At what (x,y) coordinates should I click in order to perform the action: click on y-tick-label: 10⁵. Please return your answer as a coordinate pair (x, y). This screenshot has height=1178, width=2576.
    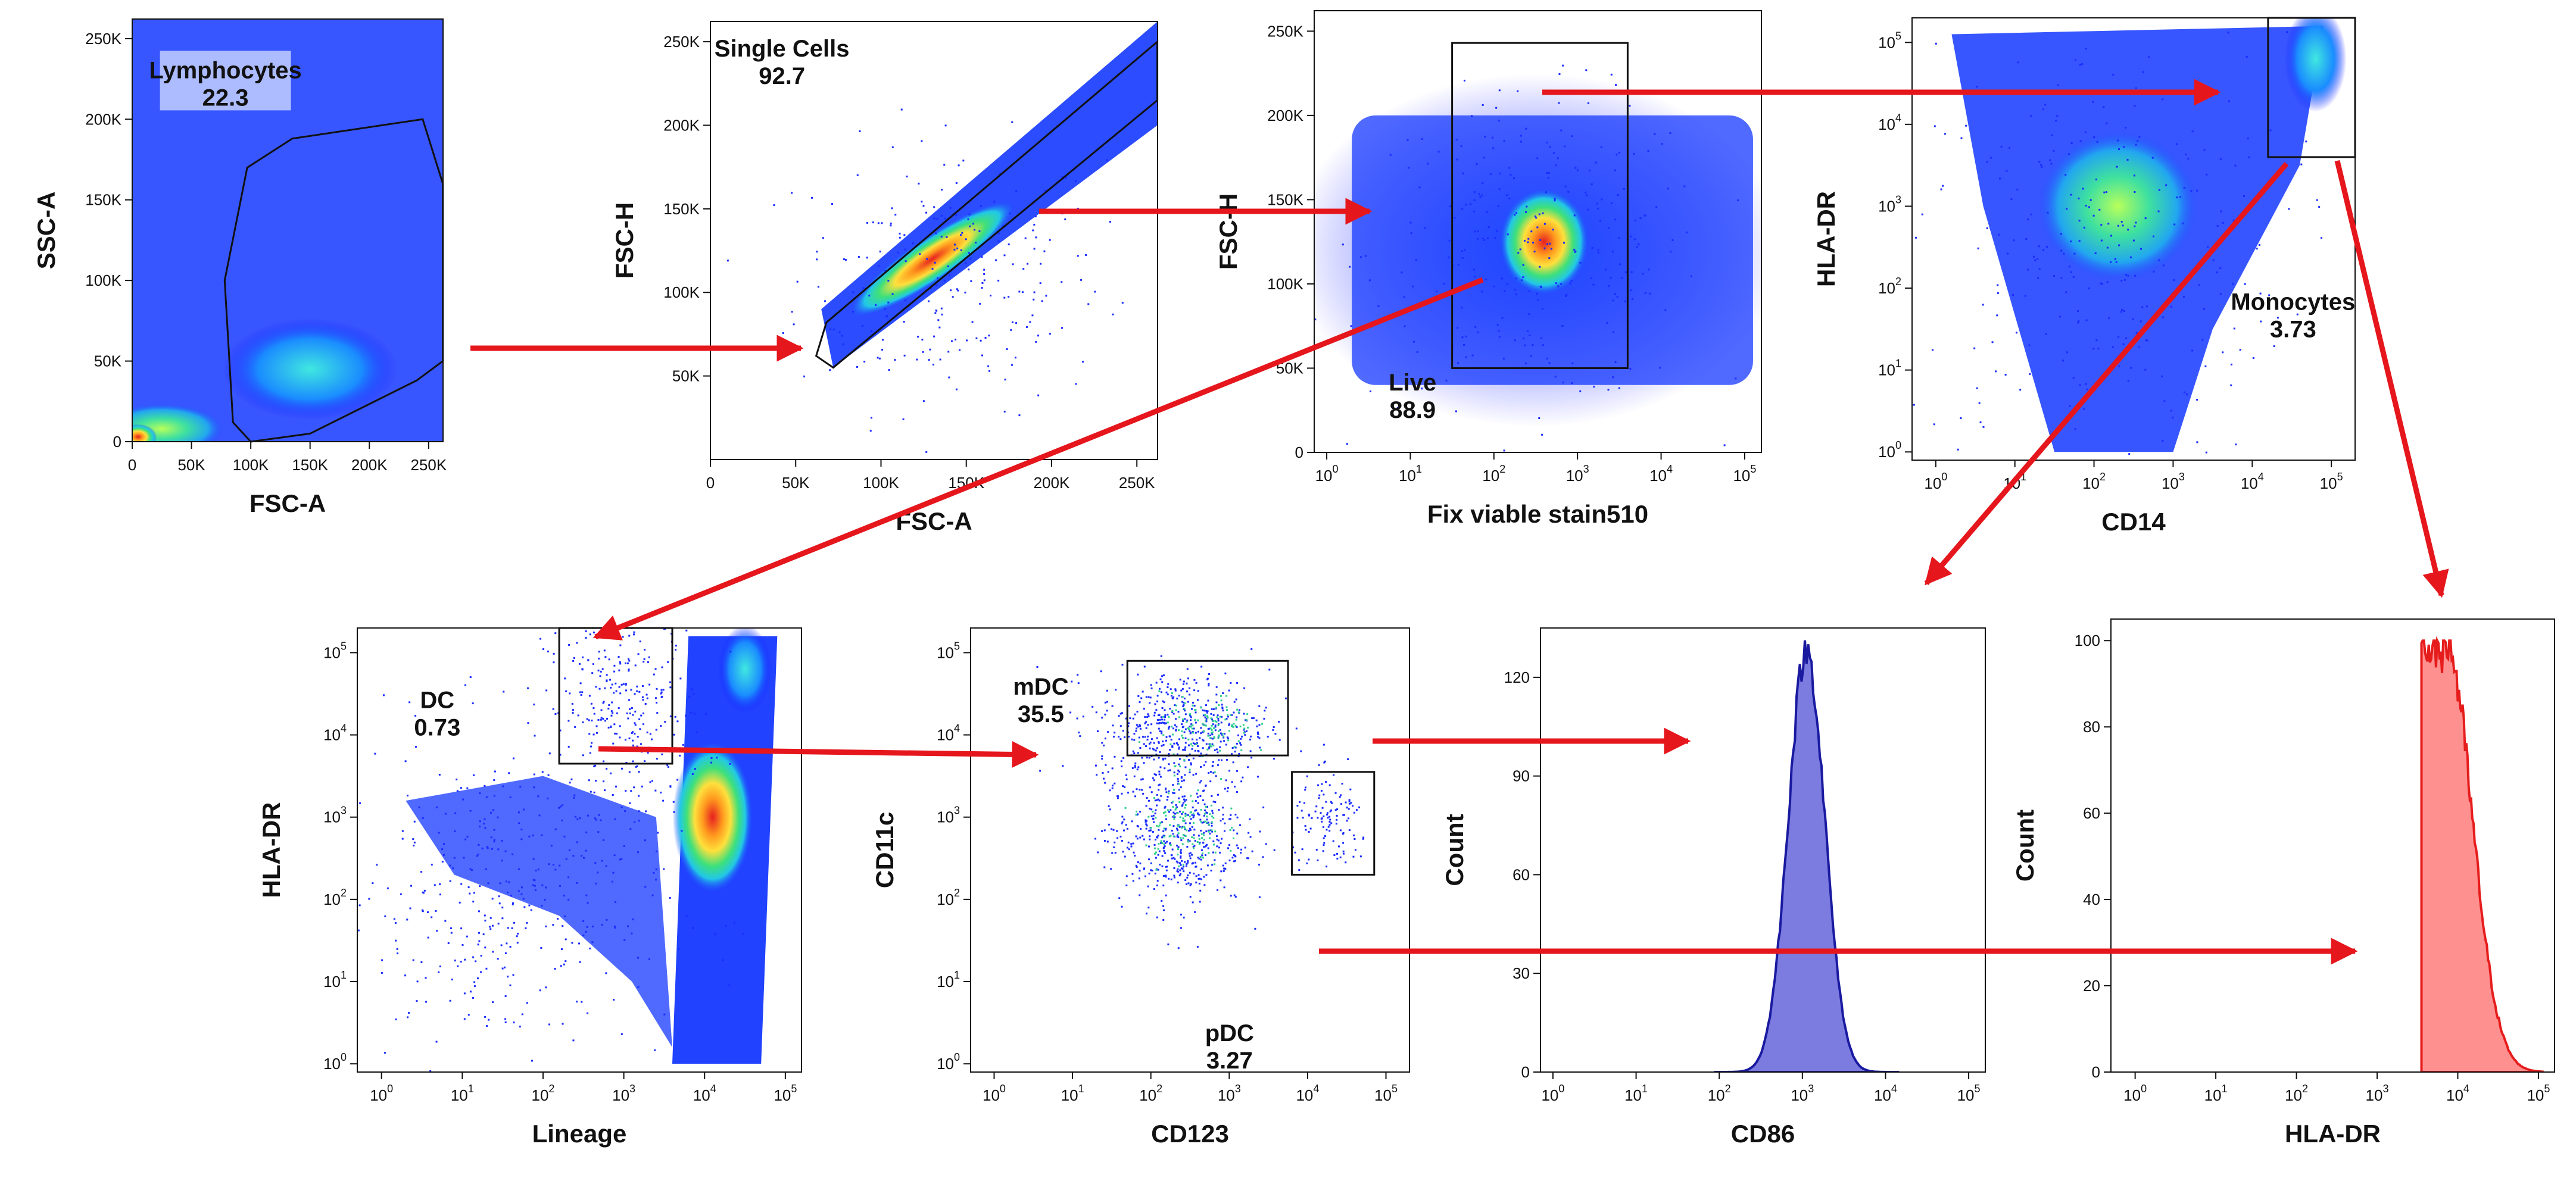
    Looking at the image, I should click on (1890, 40).